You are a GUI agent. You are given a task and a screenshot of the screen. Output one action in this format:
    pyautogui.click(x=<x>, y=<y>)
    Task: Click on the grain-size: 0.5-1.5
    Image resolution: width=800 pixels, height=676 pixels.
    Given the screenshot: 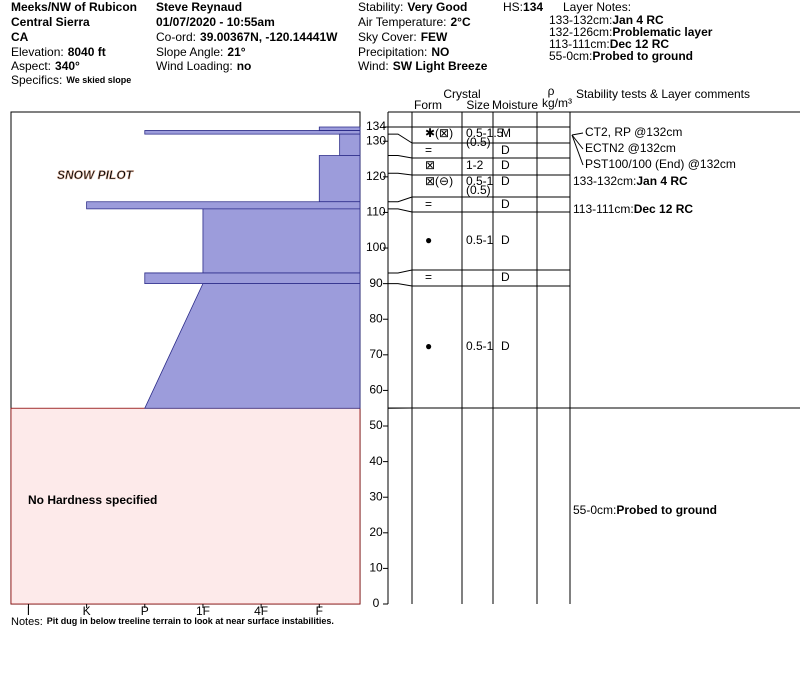 What is the action you would take?
    pyautogui.click(x=485, y=133)
    